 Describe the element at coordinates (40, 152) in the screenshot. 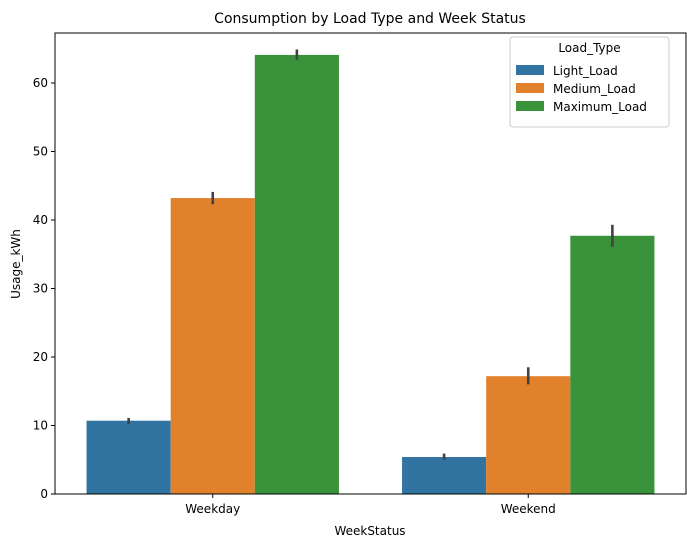

I see `y-tick-label-50: 50` at that location.